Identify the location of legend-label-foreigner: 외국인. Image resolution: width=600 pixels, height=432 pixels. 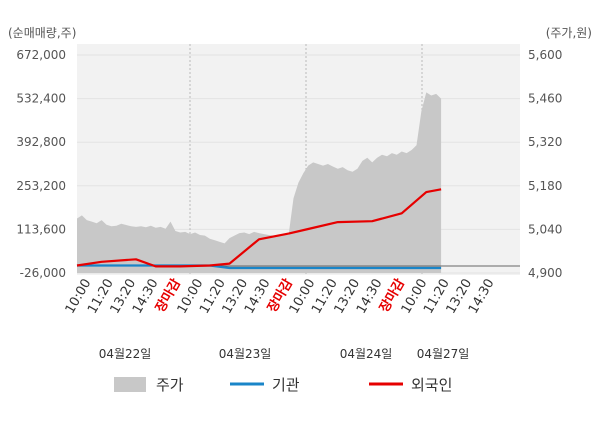
(431, 385).